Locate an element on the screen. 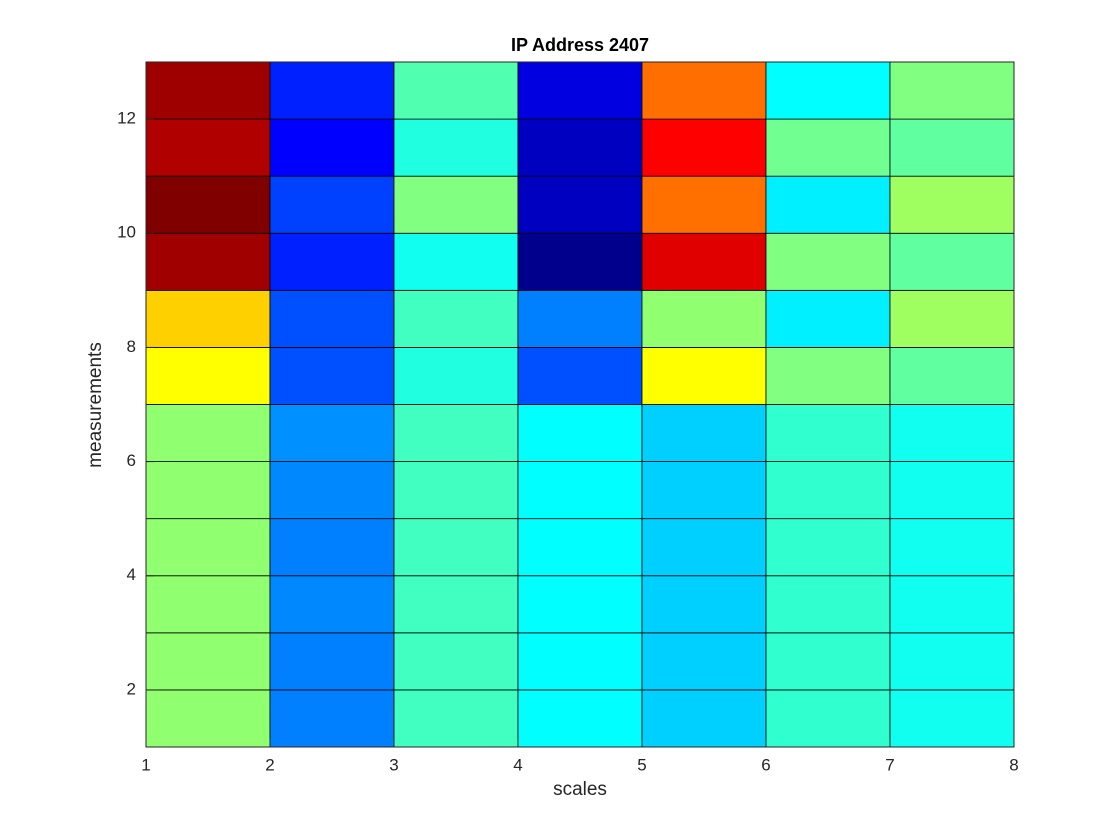 The height and width of the screenshot is (840, 1120). chart-title: IP Address 2407 is located at coordinates (580, 45).